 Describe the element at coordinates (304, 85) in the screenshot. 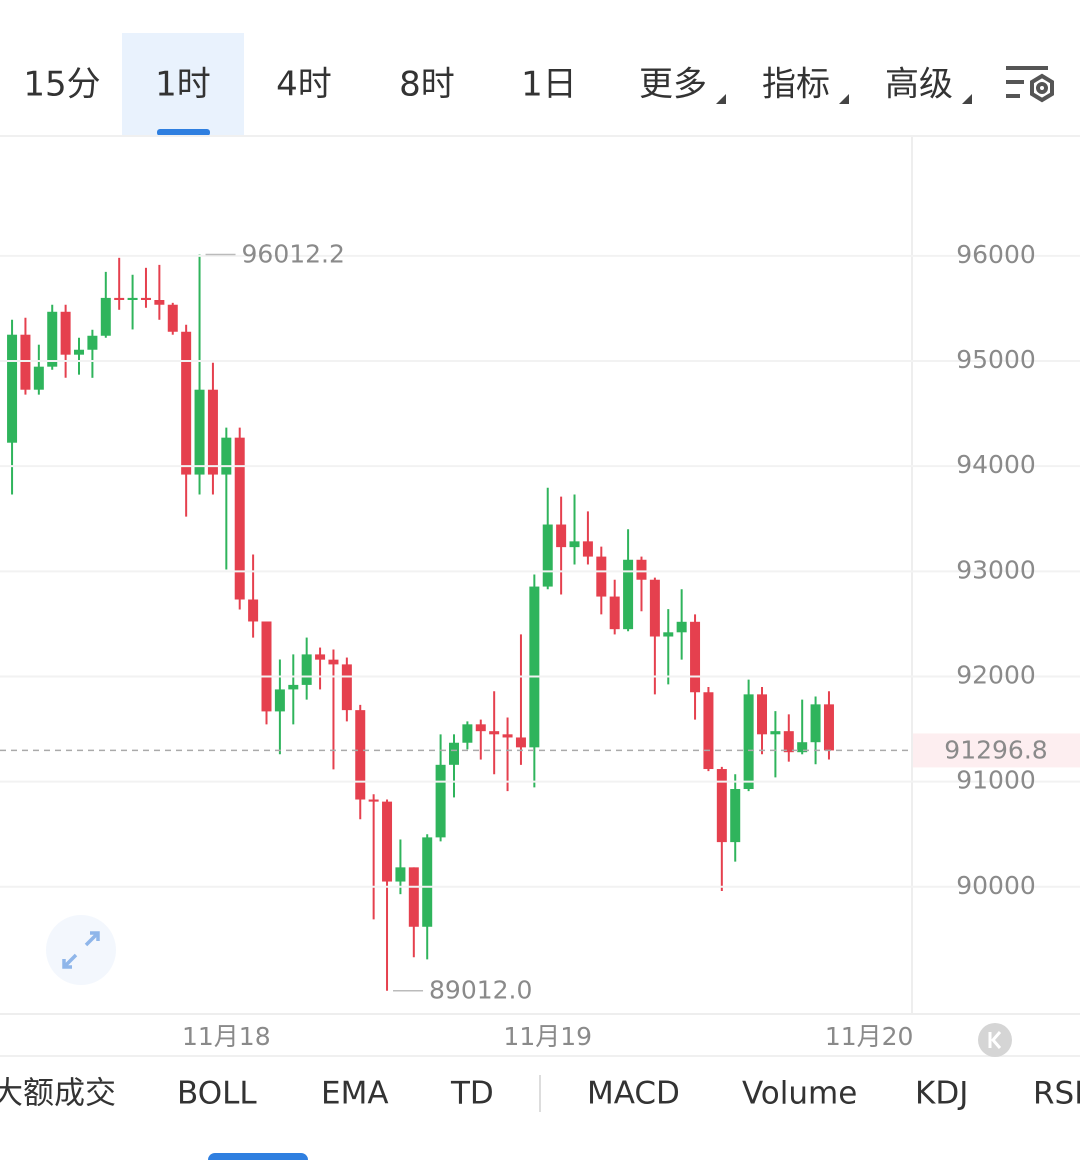

I see `tab: 4时` at that location.